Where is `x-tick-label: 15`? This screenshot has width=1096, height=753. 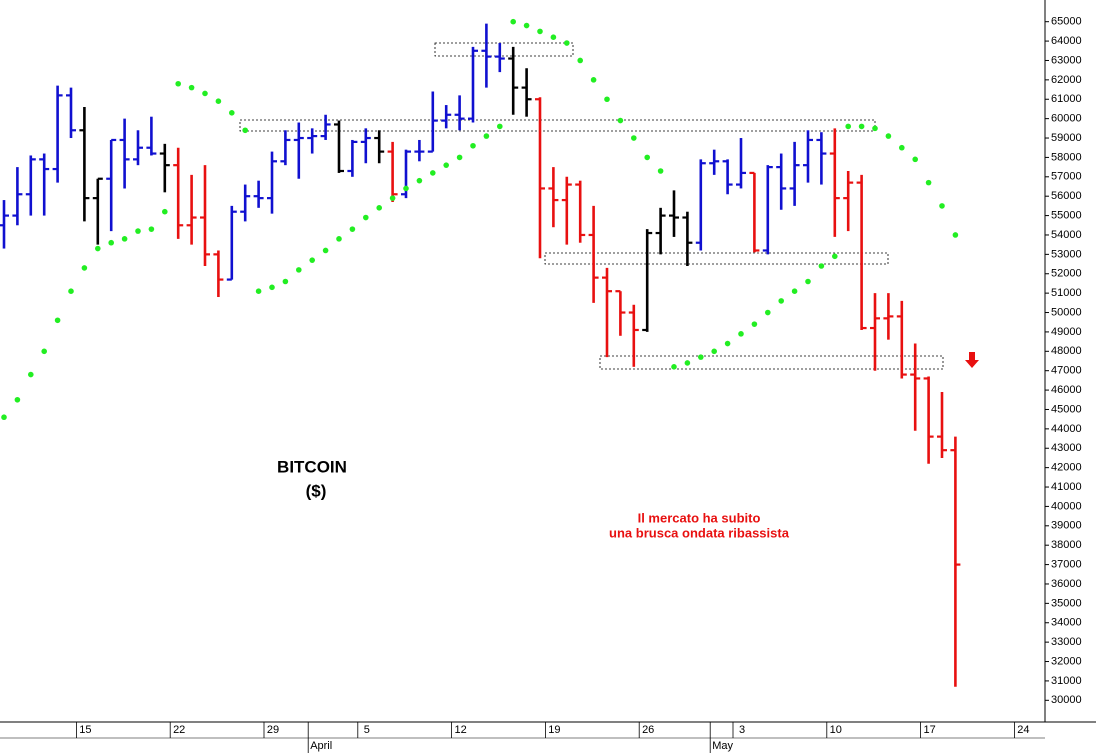
x-tick-label: 15 is located at coordinates (85, 730).